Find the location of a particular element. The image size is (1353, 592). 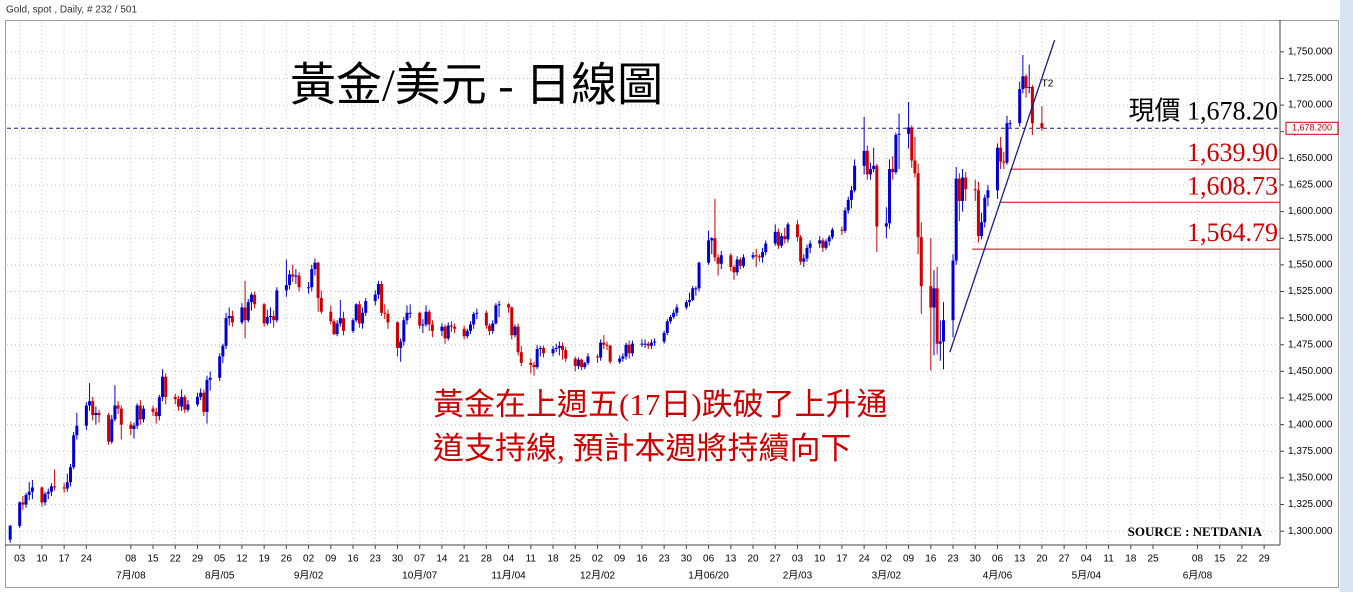

x-tick-label: 06 is located at coordinates (998, 559).